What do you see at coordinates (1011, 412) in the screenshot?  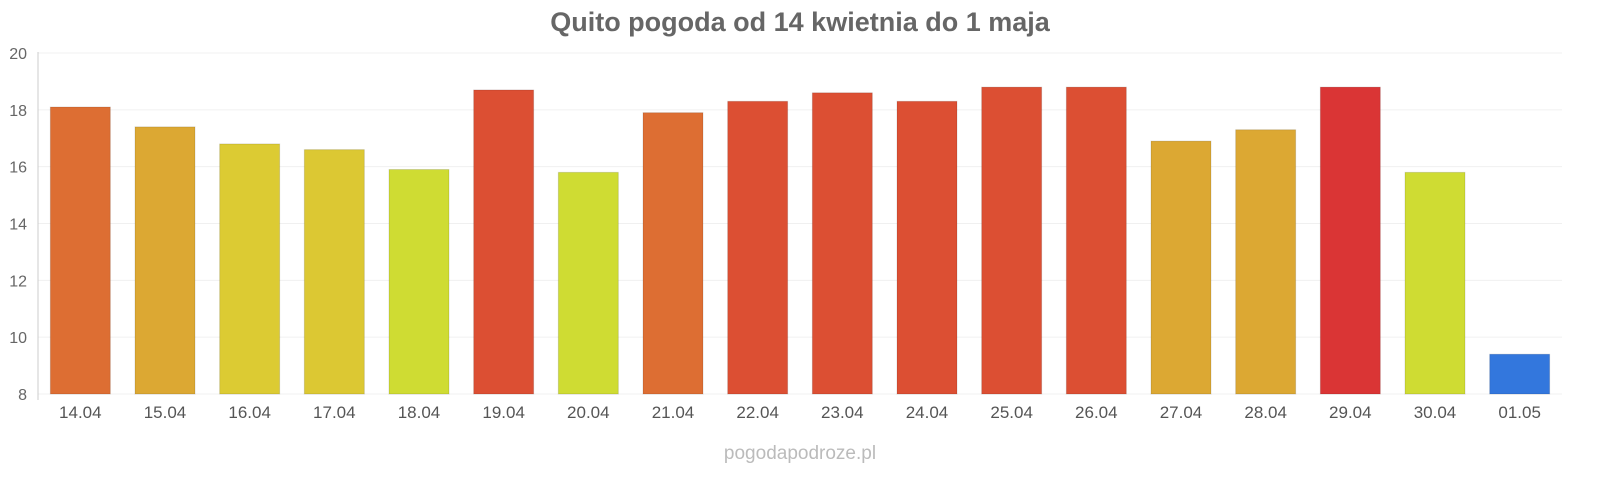 I see `x-tick-label: 25.04` at bounding box center [1011, 412].